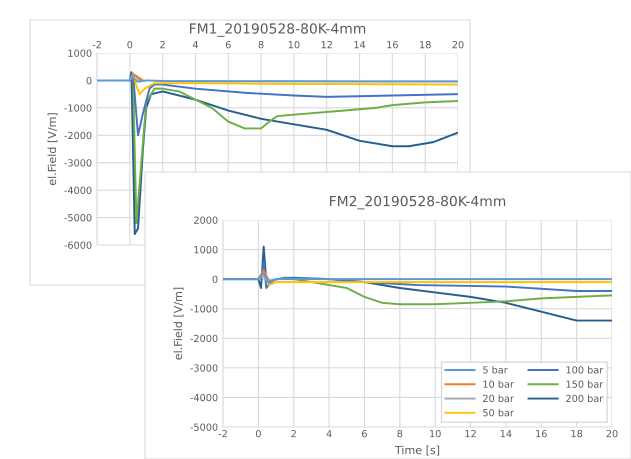  I want to click on legend-label: 50 bar, so click(498, 412).